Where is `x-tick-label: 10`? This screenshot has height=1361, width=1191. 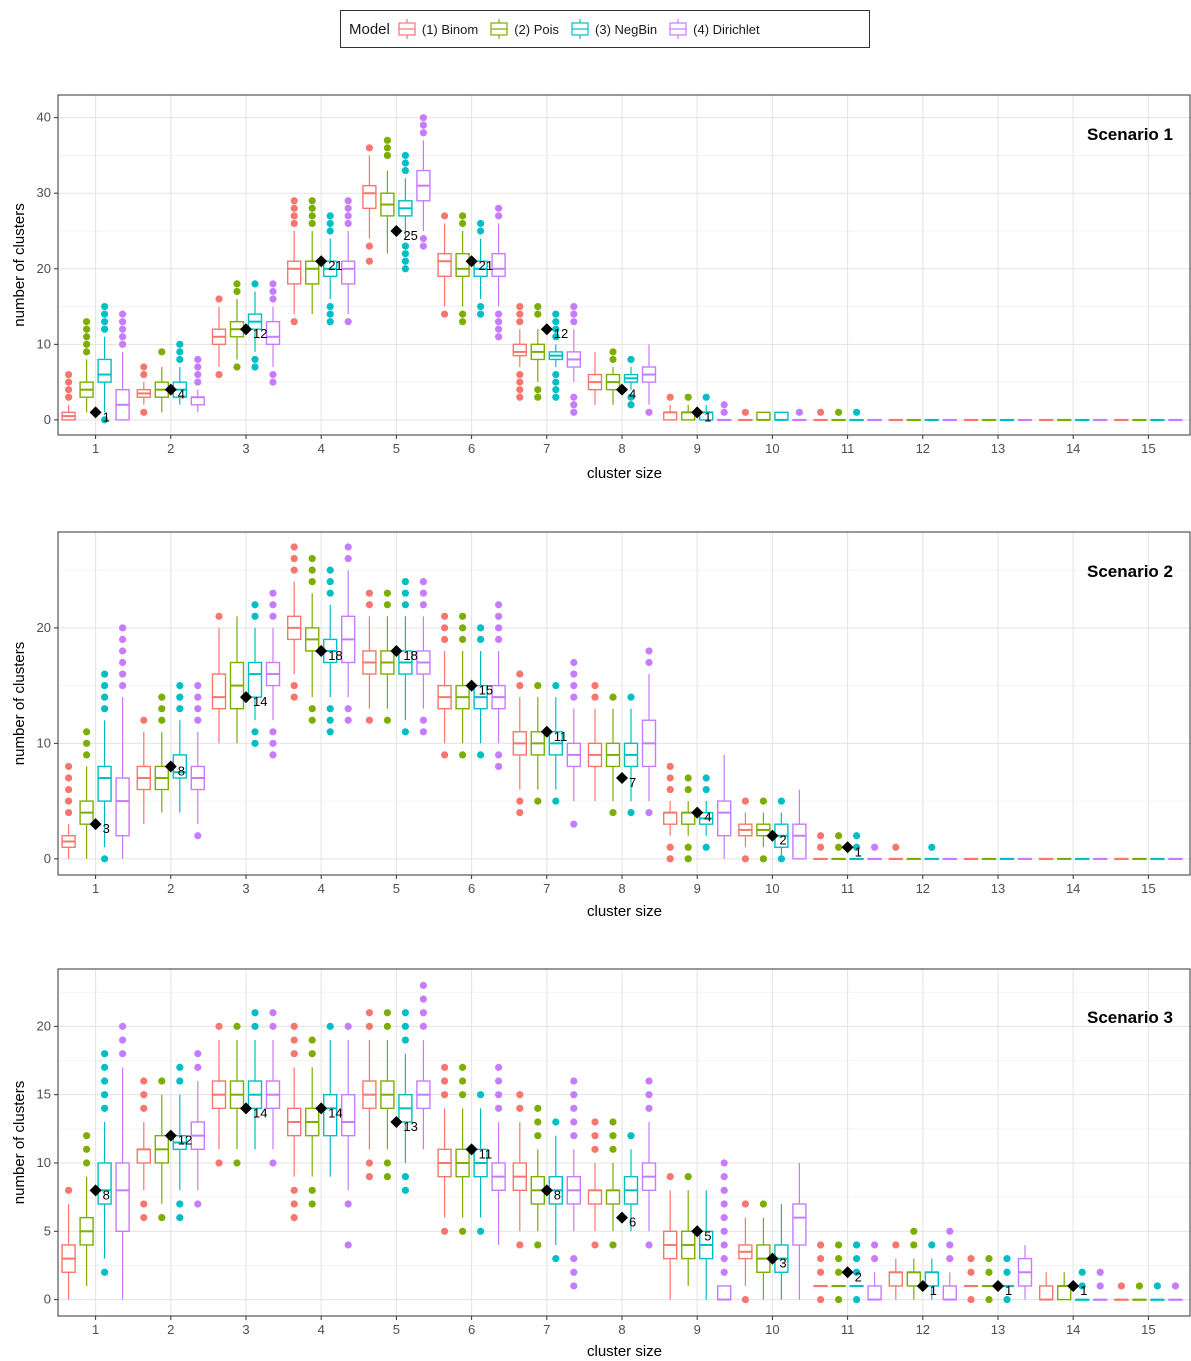
x-tick-label: 10 is located at coordinates (772, 1329).